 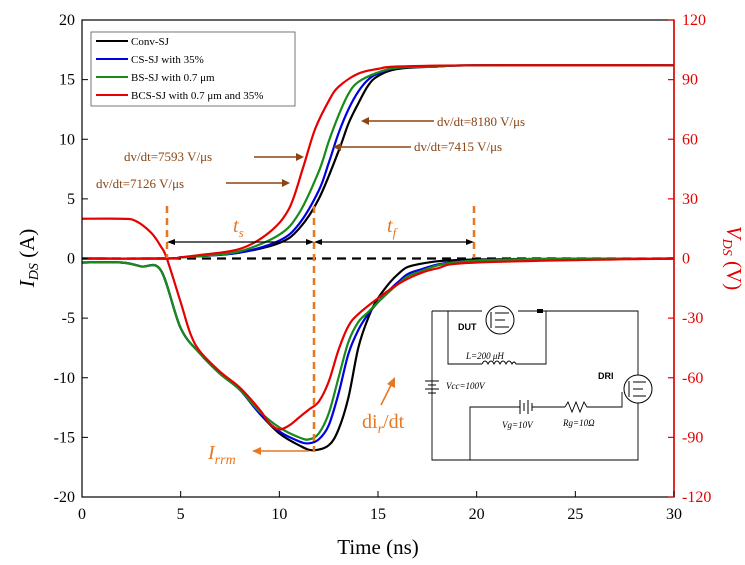 What do you see at coordinates (221, 455) in the screenshot?
I see `irrm-label: Irrm` at bounding box center [221, 455].